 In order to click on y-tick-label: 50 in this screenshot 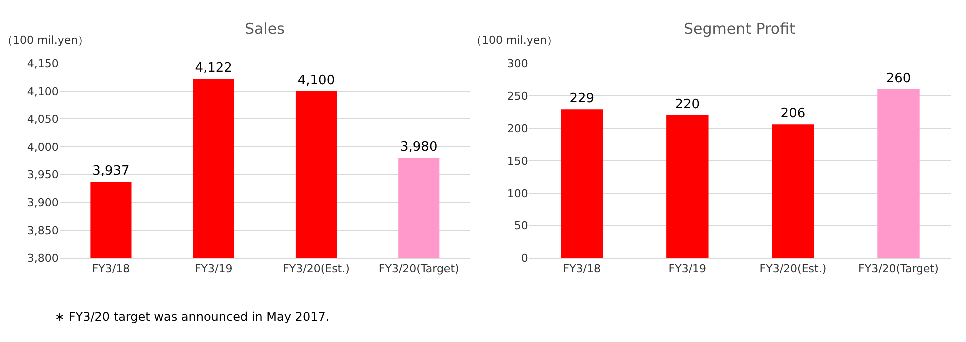, I will do `click(521, 226)`.